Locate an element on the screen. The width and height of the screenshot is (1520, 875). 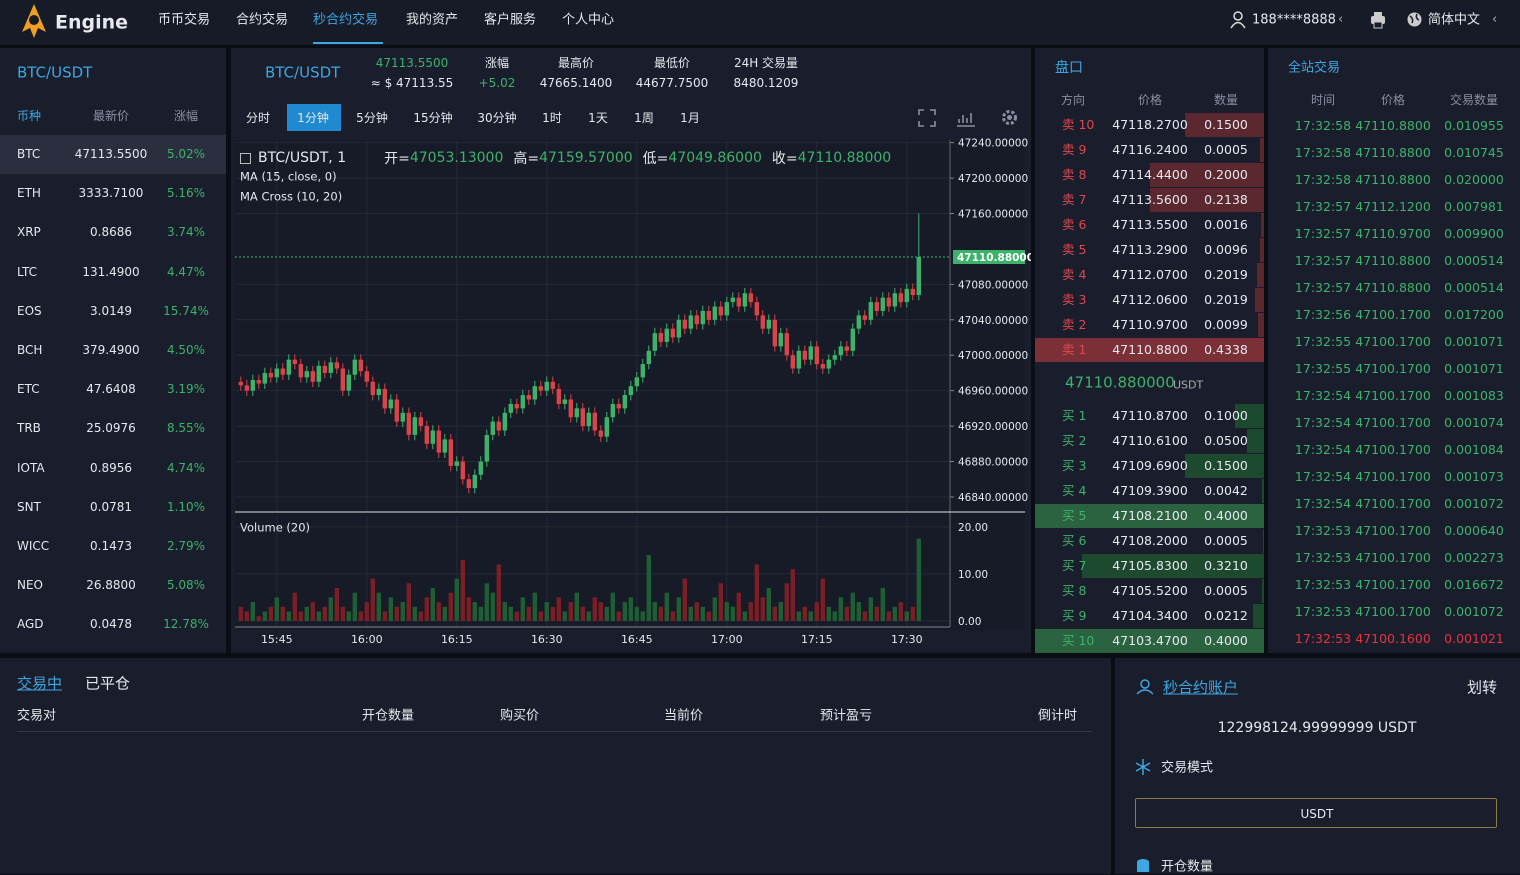
interval-button: 30分钟 is located at coordinates (497, 118).